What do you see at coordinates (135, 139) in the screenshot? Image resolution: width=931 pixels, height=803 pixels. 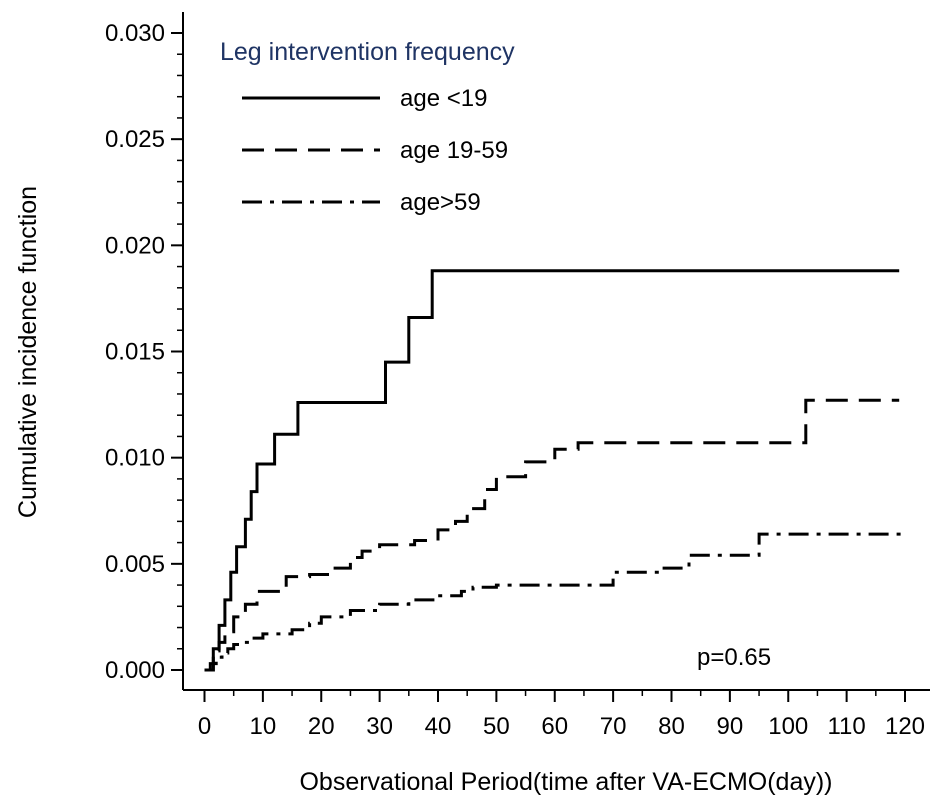 I see `y-tick-label: 0.025` at bounding box center [135, 139].